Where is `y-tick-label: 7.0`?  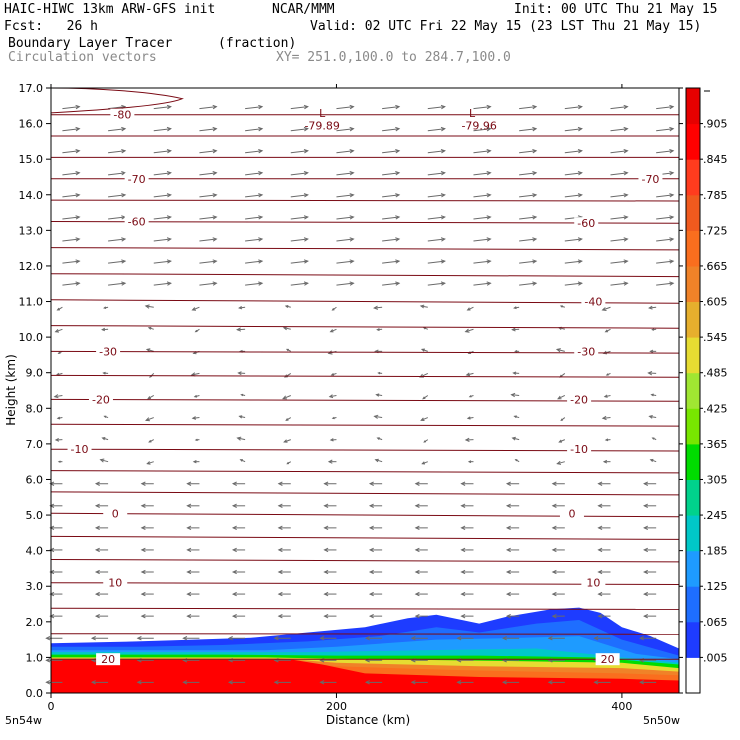 y-tick-label: 7.0 is located at coordinates (35, 444).